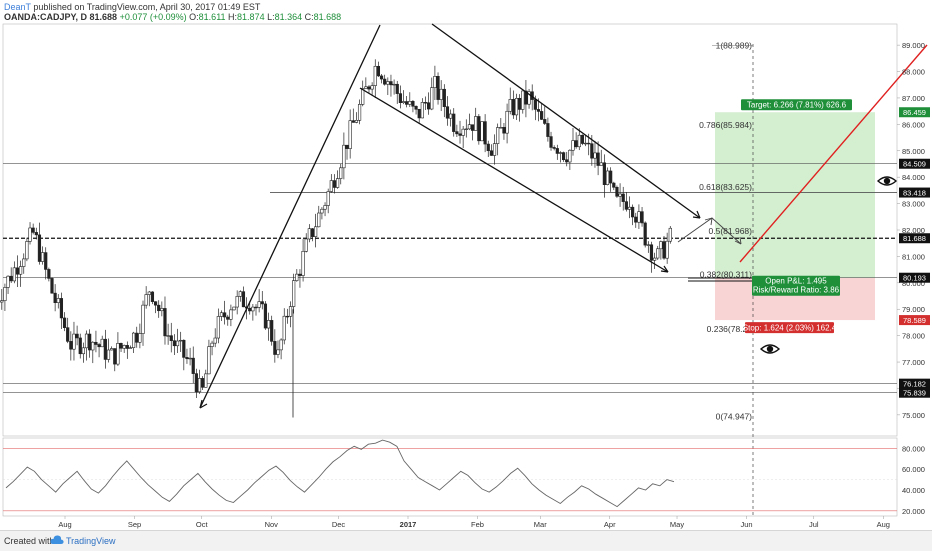  Describe the element at coordinates (913, 283) in the screenshot. I see `price-axis-tick: 80.000` at that location.